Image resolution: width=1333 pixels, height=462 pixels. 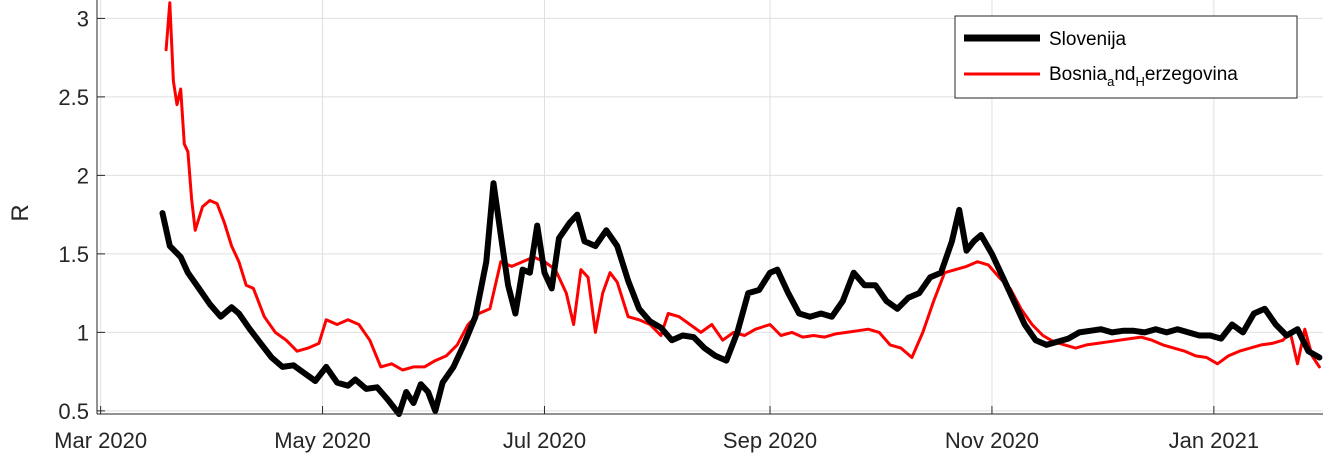 I want to click on legend-bosnia-part-3: nd, so click(x=1124, y=74).